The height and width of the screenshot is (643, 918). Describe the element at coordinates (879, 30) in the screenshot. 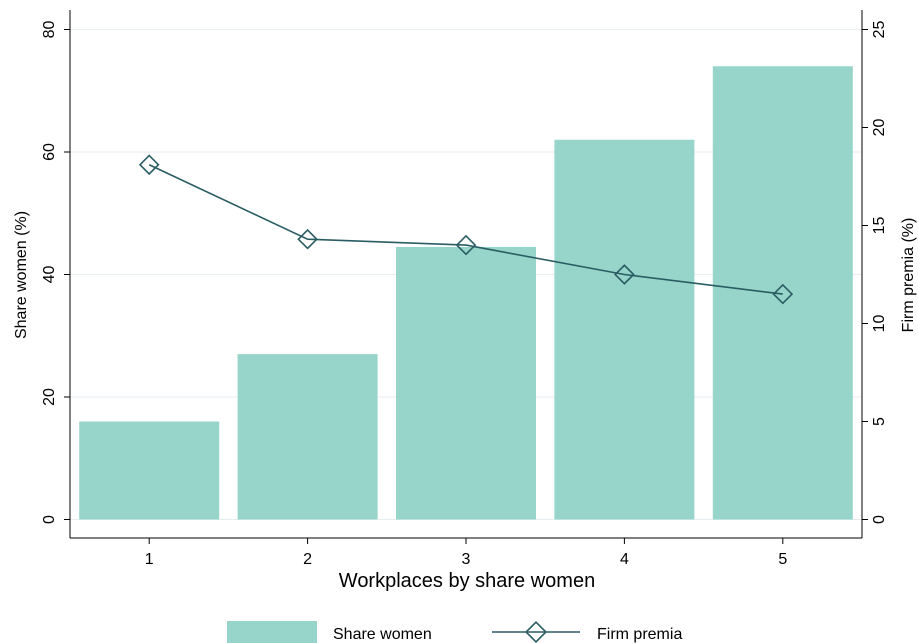

I see `y2-tick-label: 25` at that location.